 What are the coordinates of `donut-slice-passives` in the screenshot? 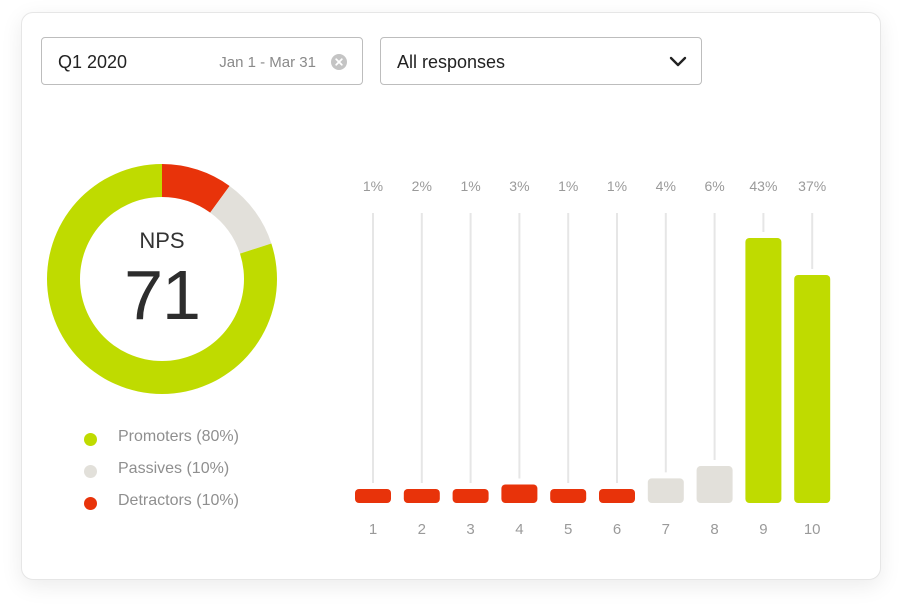 It's located at (241, 219).